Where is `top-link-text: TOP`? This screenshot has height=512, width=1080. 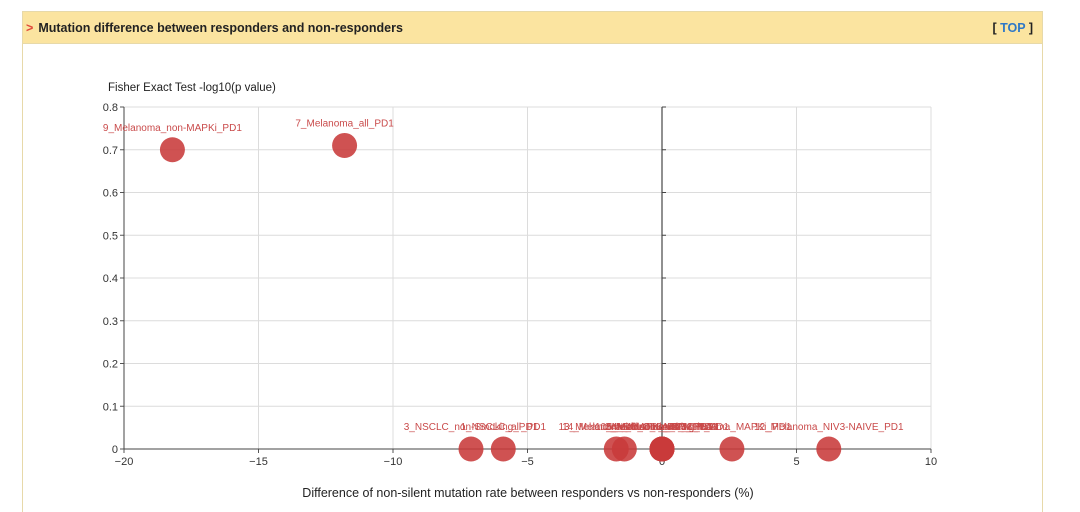
top-link-text: TOP is located at coordinates (1013, 27).